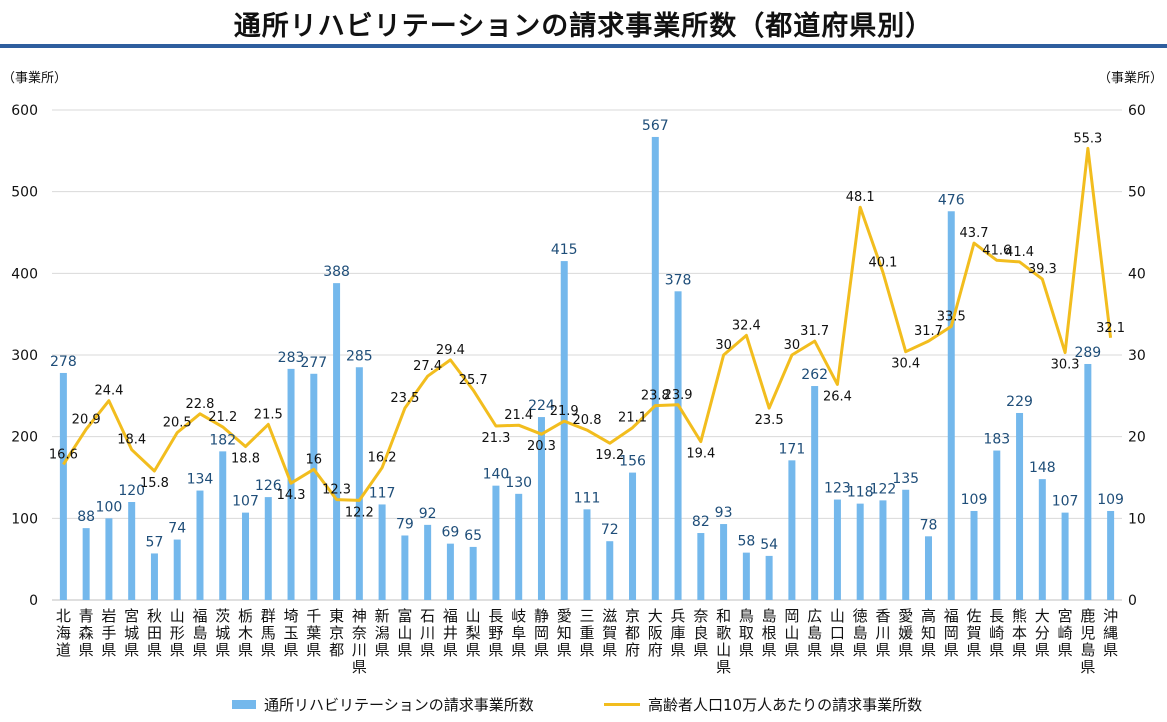 The image size is (1167, 722). I want to click on bar-data-label: 54, so click(769, 545).